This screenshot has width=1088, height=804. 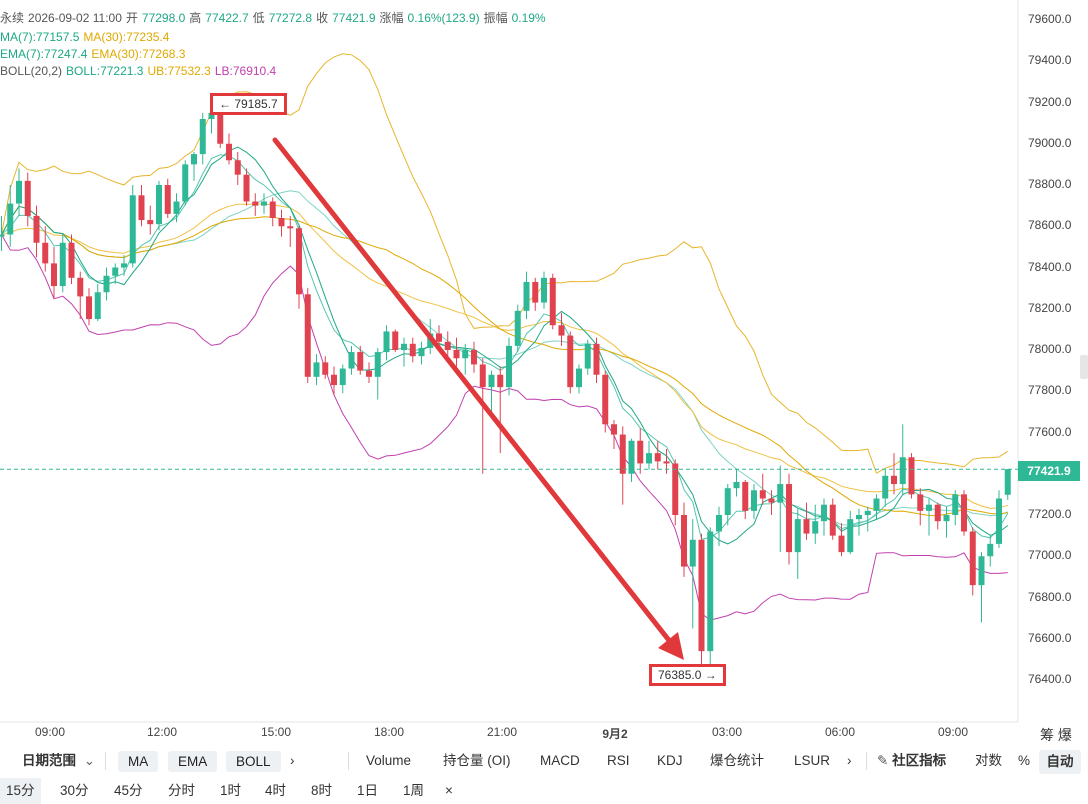 I want to click on timeframe-8: 1周, so click(x=414, y=790).